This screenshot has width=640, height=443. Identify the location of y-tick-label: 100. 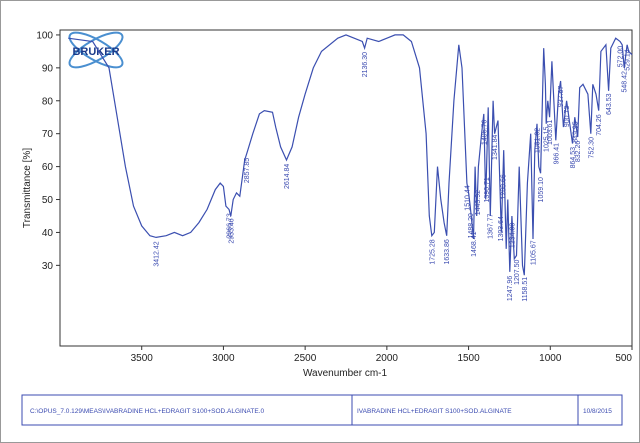
(44, 35).